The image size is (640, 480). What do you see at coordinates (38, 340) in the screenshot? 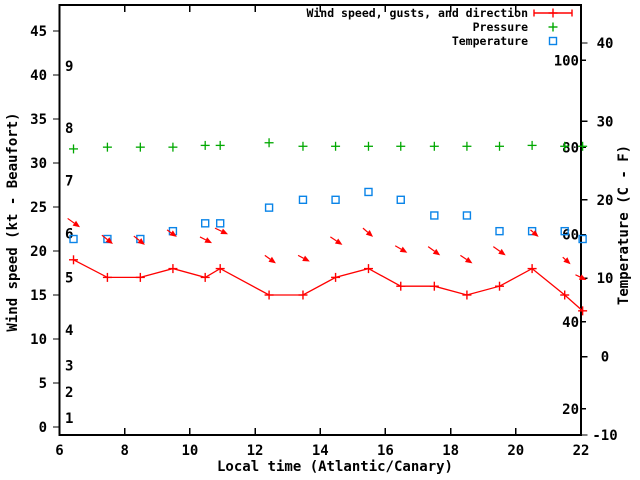
I see `left-tick-label: 10` at bounding box center [38, 340].